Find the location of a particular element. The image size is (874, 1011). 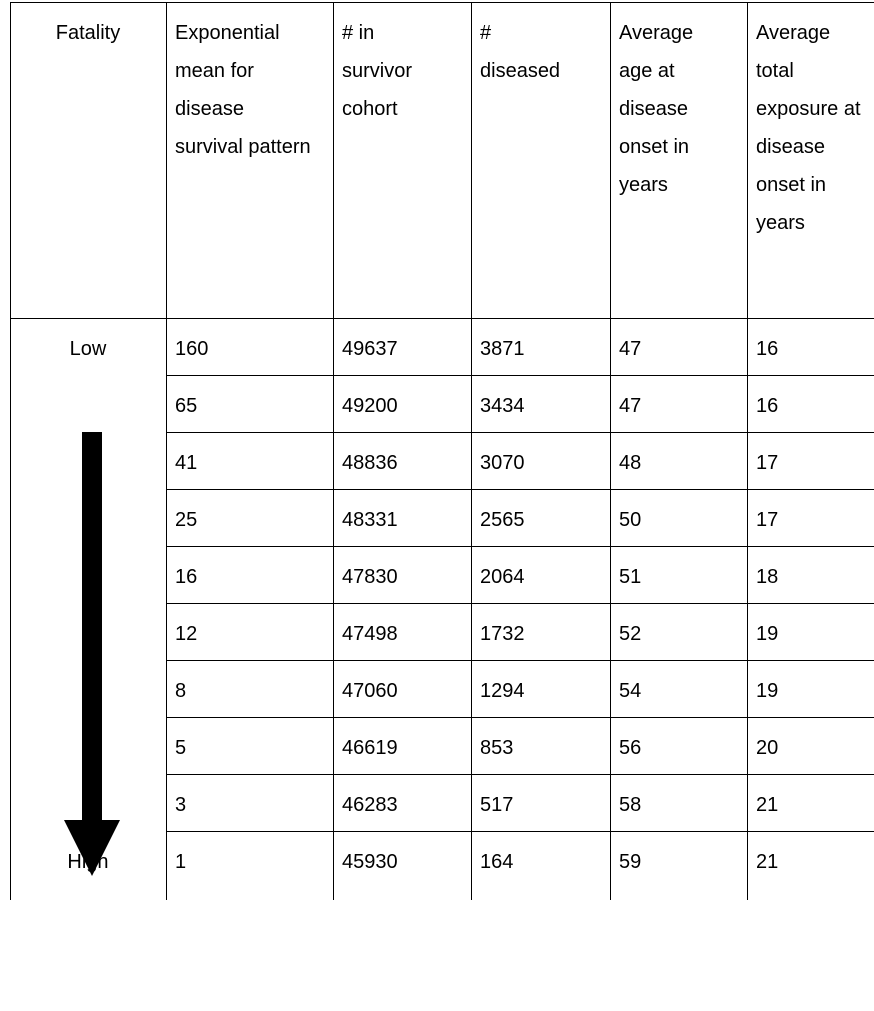

body-cell: 41 is located at coordinates (186, 463).